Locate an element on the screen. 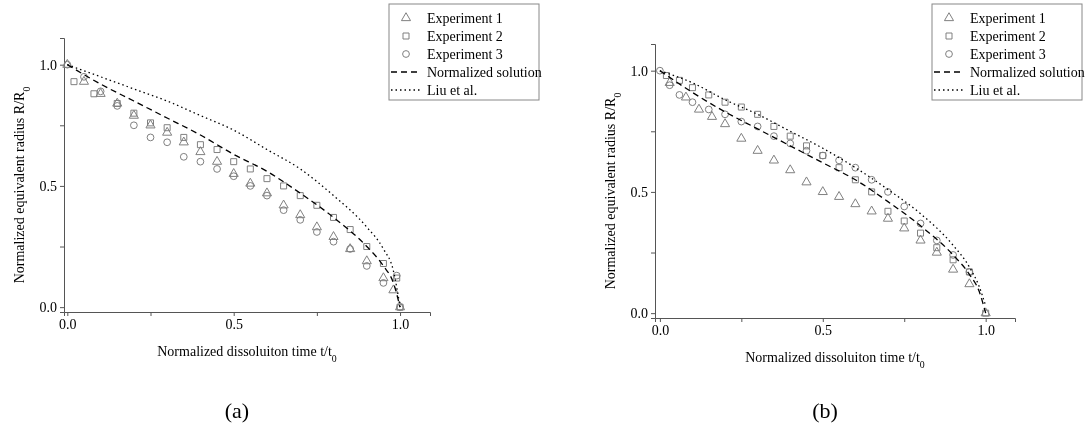 The height and width of the screenshot is (440, 1086). text: (a) is located at coordinates (237, 410).